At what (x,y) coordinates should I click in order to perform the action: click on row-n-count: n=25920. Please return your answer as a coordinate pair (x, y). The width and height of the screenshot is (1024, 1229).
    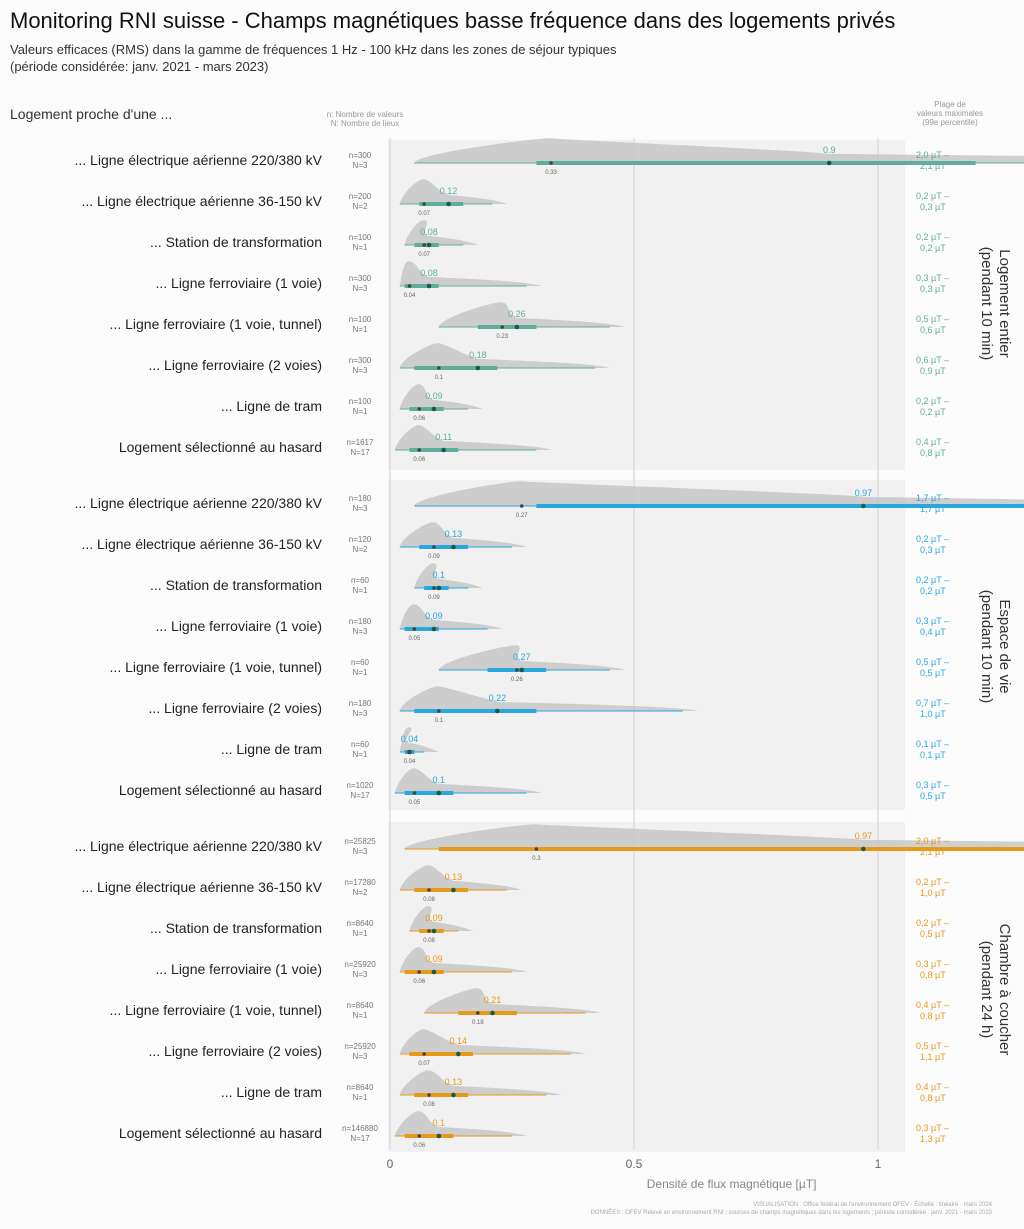
    Looking at the image, I should click on (360, 964).